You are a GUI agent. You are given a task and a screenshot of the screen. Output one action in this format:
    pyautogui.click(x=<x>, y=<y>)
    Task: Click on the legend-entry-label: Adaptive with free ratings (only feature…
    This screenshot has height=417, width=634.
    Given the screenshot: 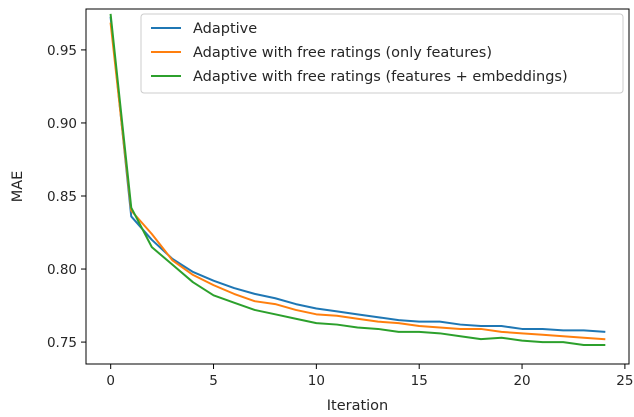 What is the action you would take?
    pyautogui.click(x=342, y=53)
    